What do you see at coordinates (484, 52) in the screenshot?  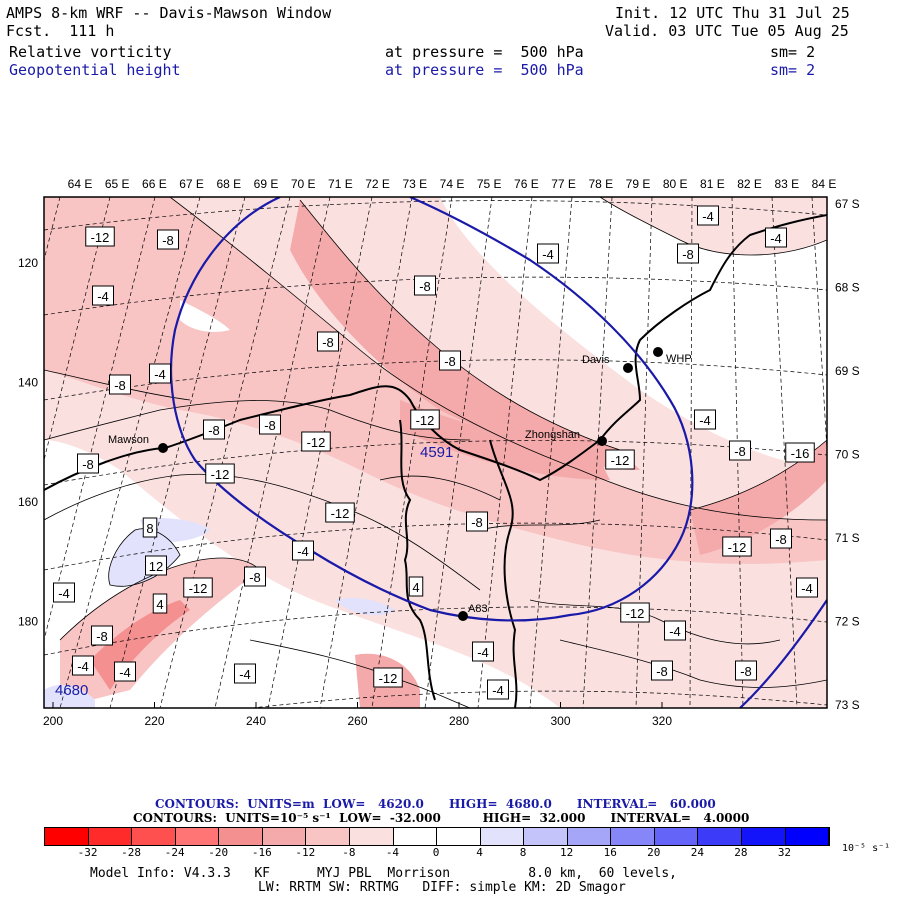 I see `field1-level: at pressure = 500 hPa` at bounding box center [484, 52].